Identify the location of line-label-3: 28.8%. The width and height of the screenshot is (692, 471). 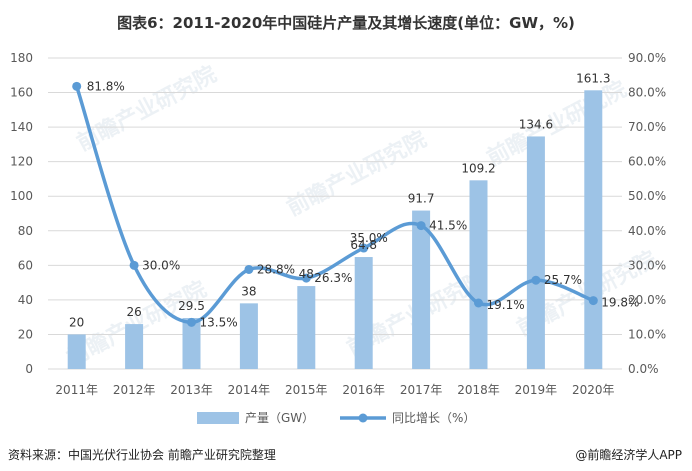
(276, 269).